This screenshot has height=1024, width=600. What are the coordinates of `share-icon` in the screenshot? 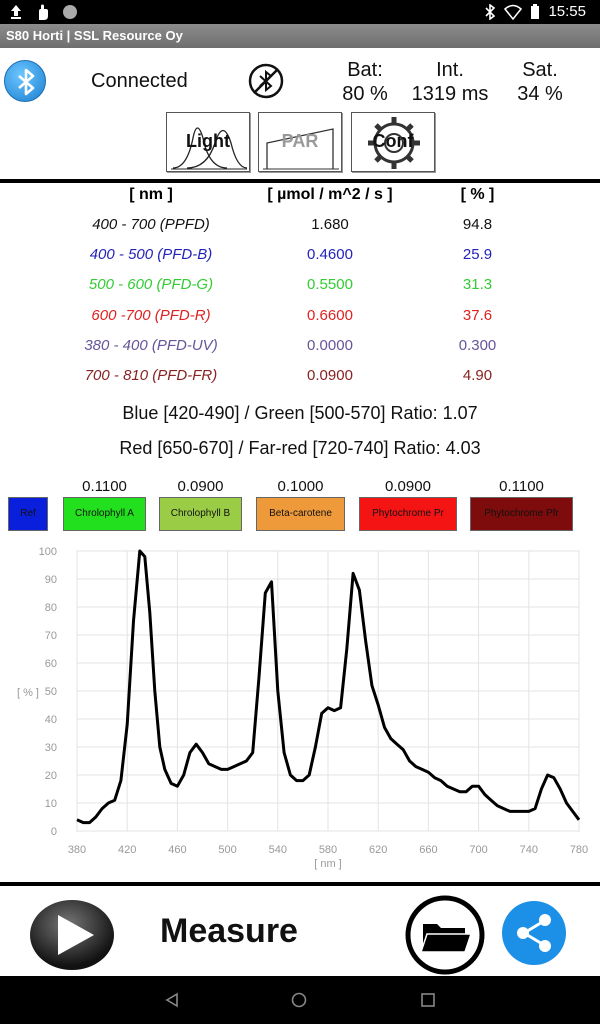 It's located at (534, 933).